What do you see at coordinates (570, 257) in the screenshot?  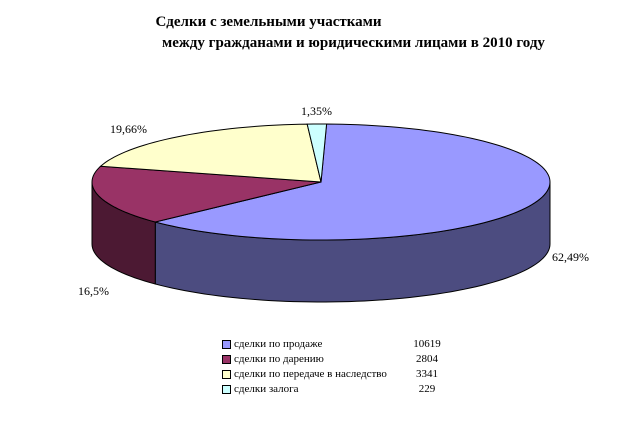 I see `pie-label-sale: 62,49%` at bounding box center [570, 257].